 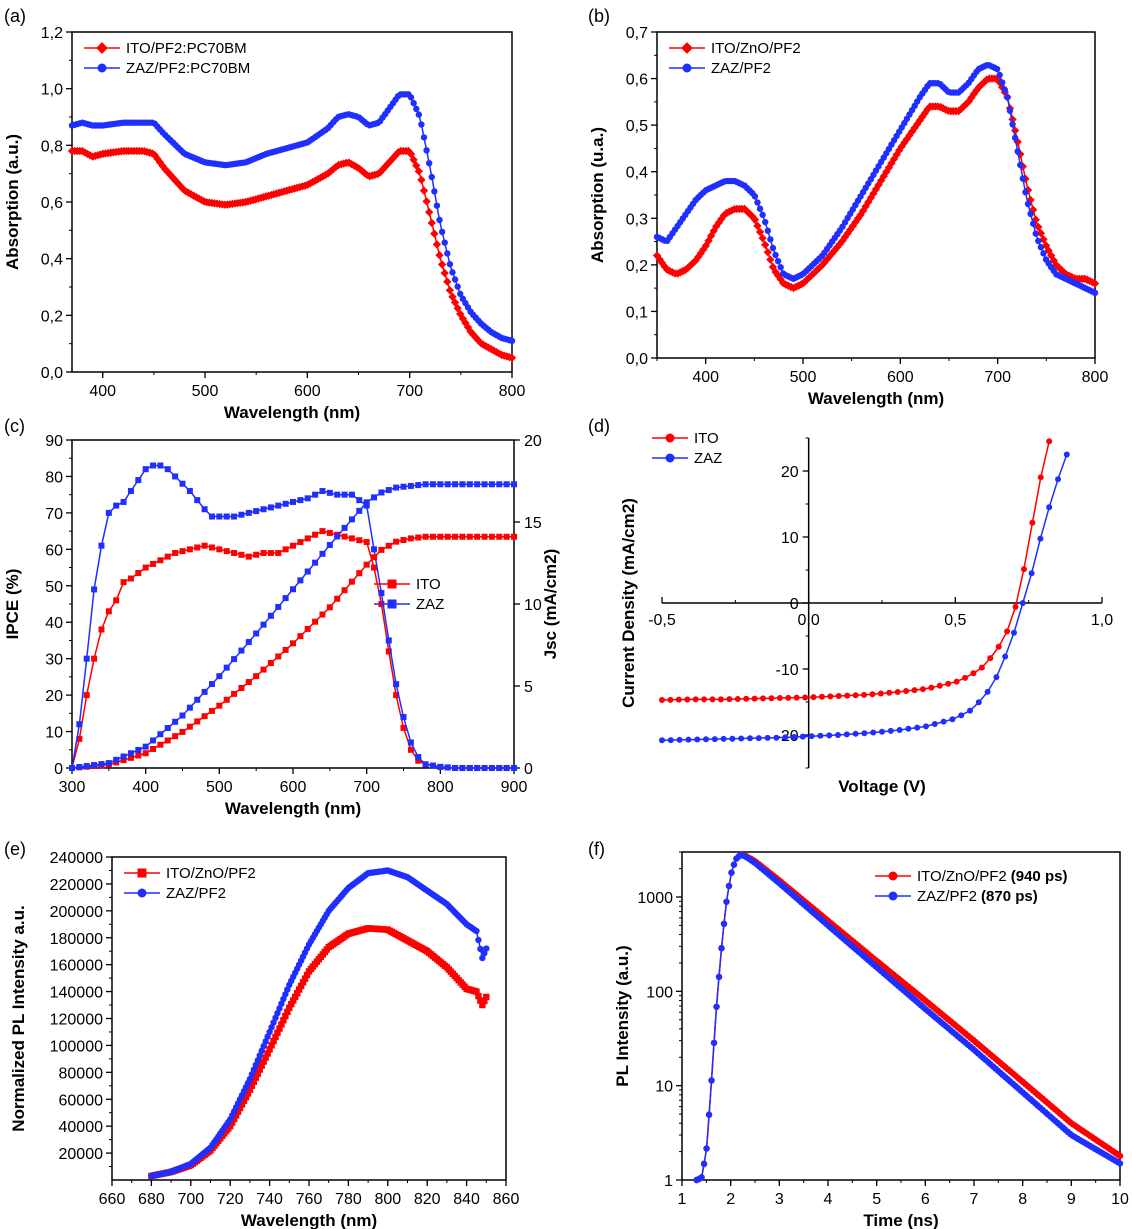 What do you see at coordinates (787, 670) in the screenshot?
I see `y-tick-label: -10` at bounding box center [787, 670].